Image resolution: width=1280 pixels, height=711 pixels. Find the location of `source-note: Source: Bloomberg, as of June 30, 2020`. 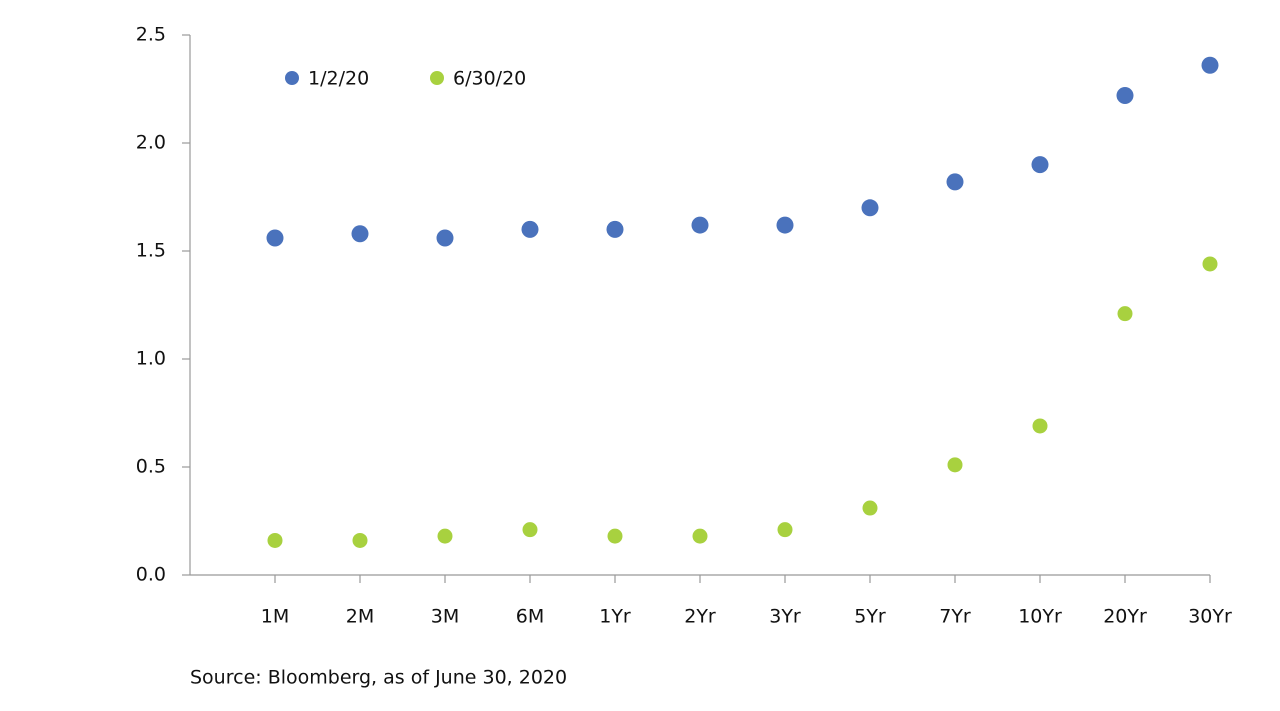

source-note: Source: Bloomberg, as of June 30, 2020 is located at coordinates (378, 678).